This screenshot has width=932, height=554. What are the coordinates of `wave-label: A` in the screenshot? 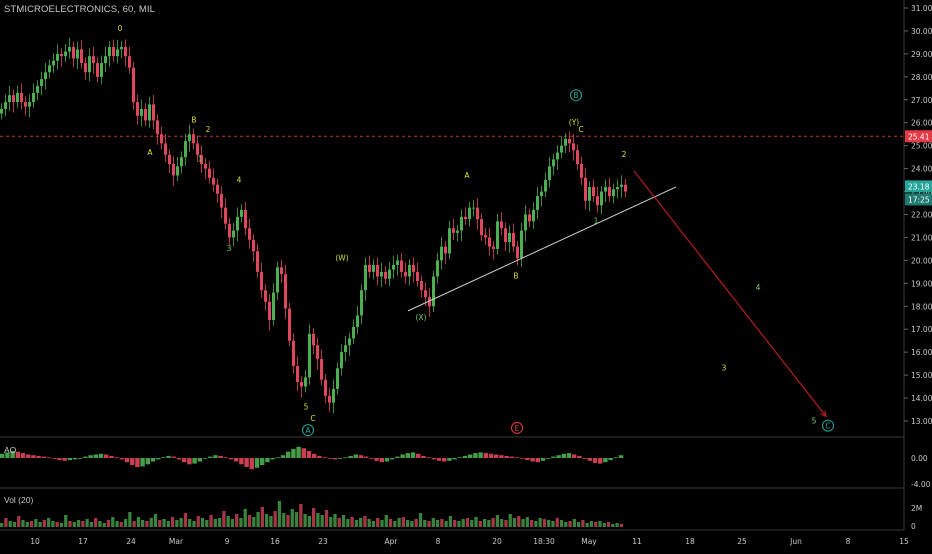 It's located at (150, 152).